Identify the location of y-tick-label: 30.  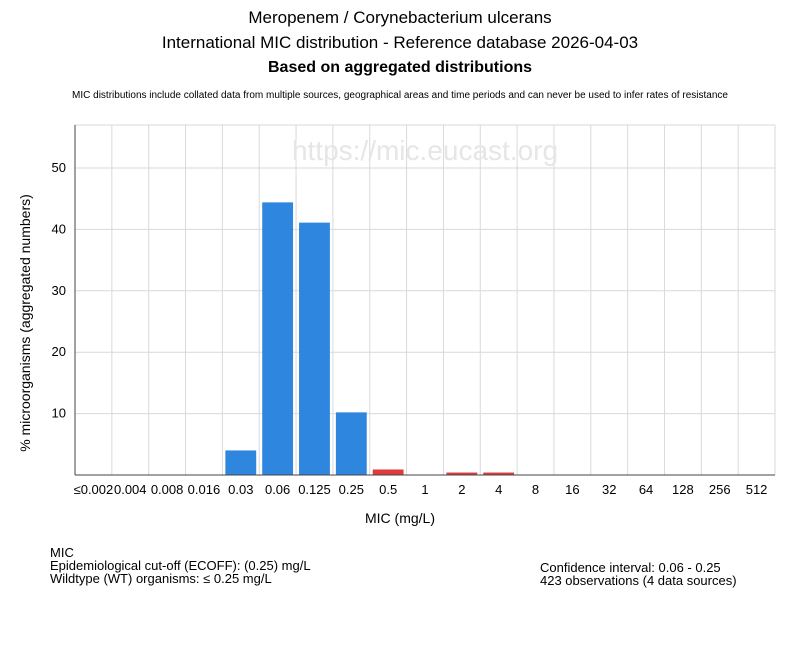
(59, 290).